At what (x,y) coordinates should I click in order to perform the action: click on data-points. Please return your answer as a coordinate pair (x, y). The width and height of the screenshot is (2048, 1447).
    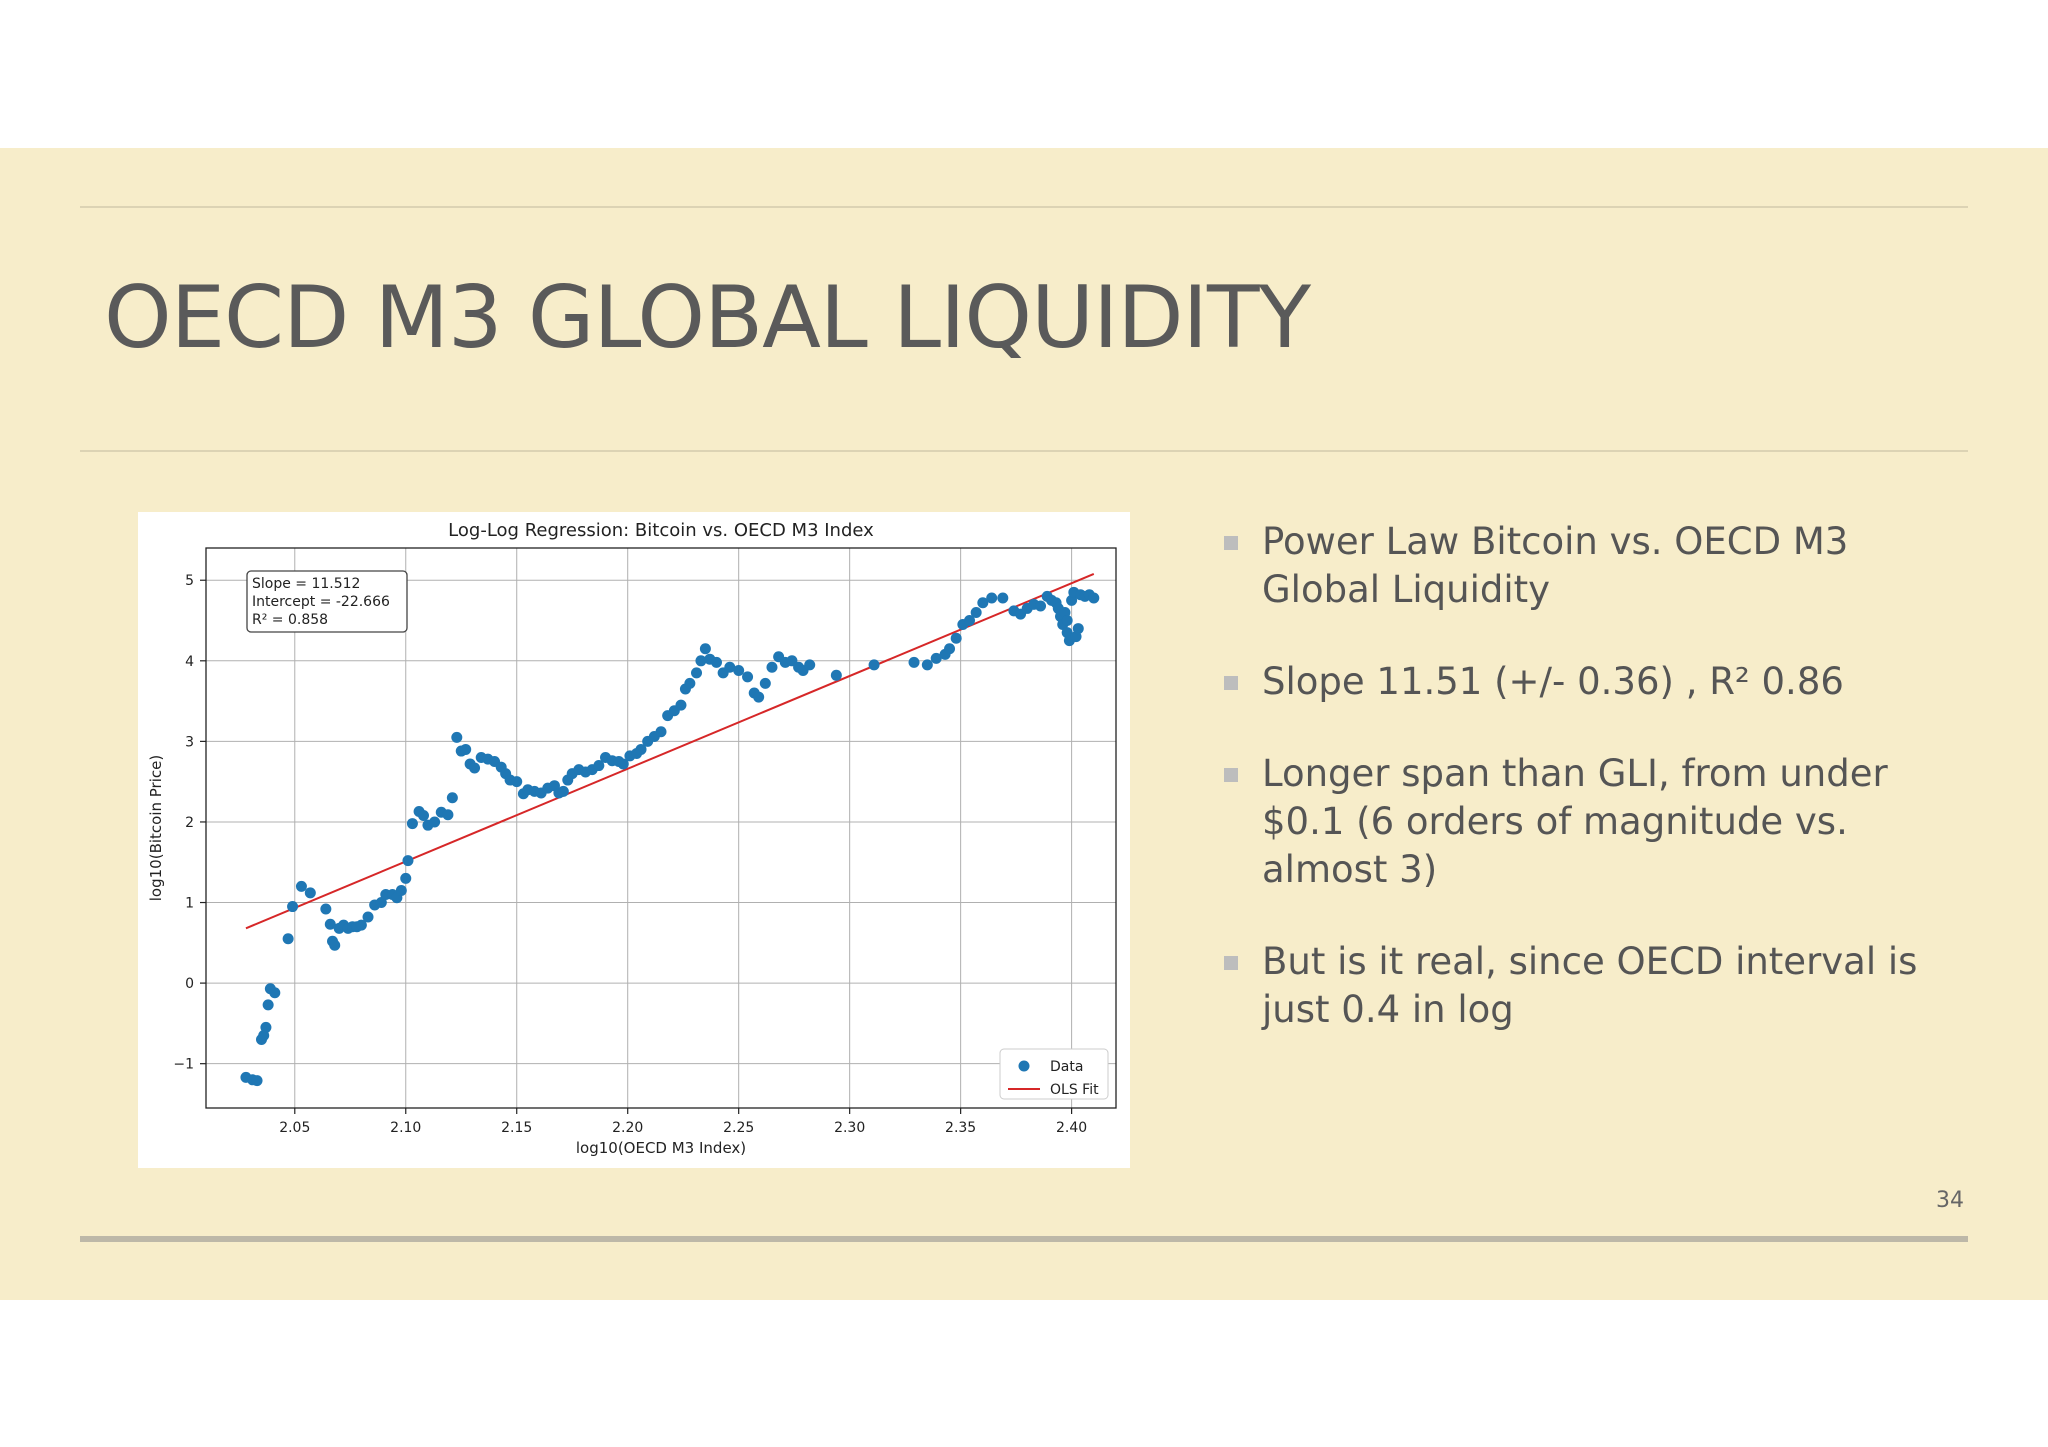
    Looking at the image, I should click on (670, 836).